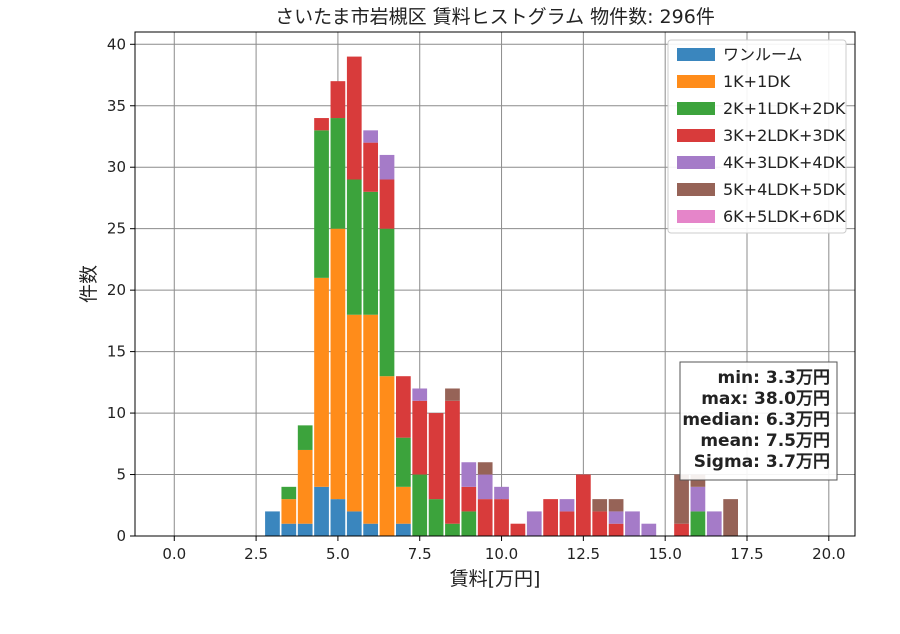 This screenshot has height=634, width=900. What do you see at coordinates (89, 284) in the screenshot?
I see `y-axis-label: 件数` at bounding box center [89, 284].